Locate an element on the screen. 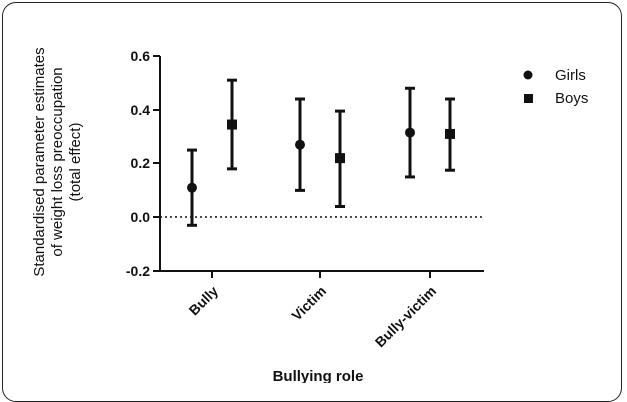  y-tick-label: 0.2 is located at coordinates (141, 163).